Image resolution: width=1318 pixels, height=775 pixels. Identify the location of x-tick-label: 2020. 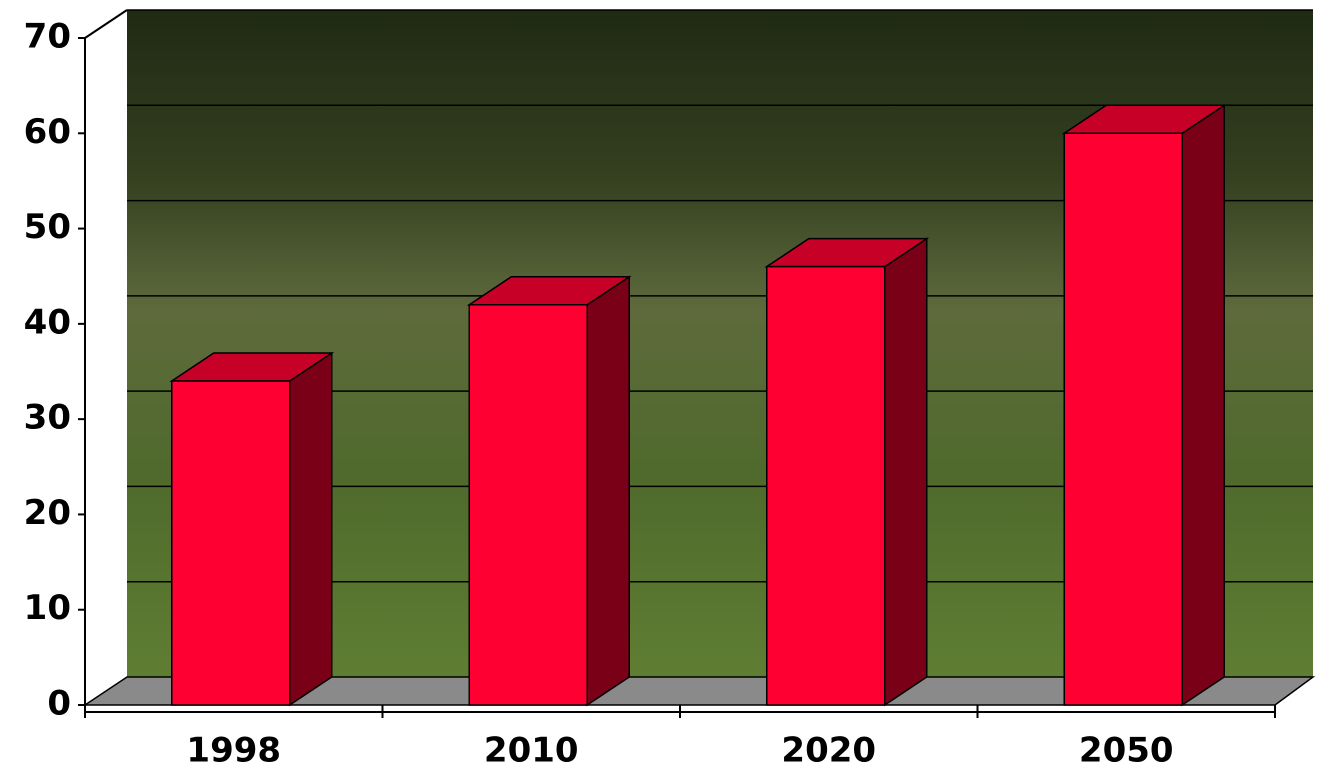
(828, 751).